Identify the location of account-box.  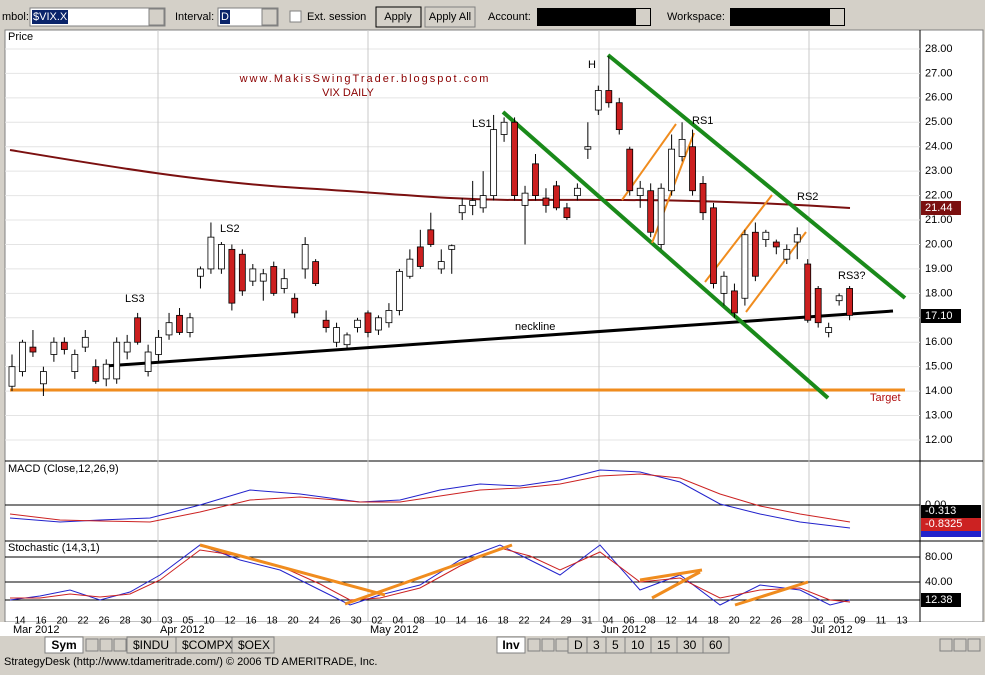
(594, 17).